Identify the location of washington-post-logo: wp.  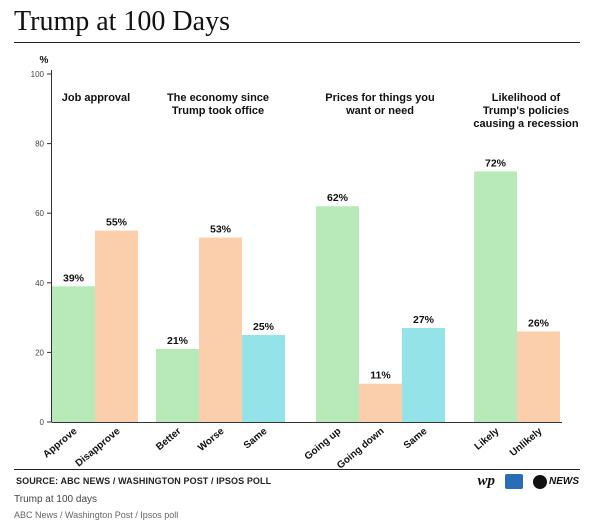
(486, 481).